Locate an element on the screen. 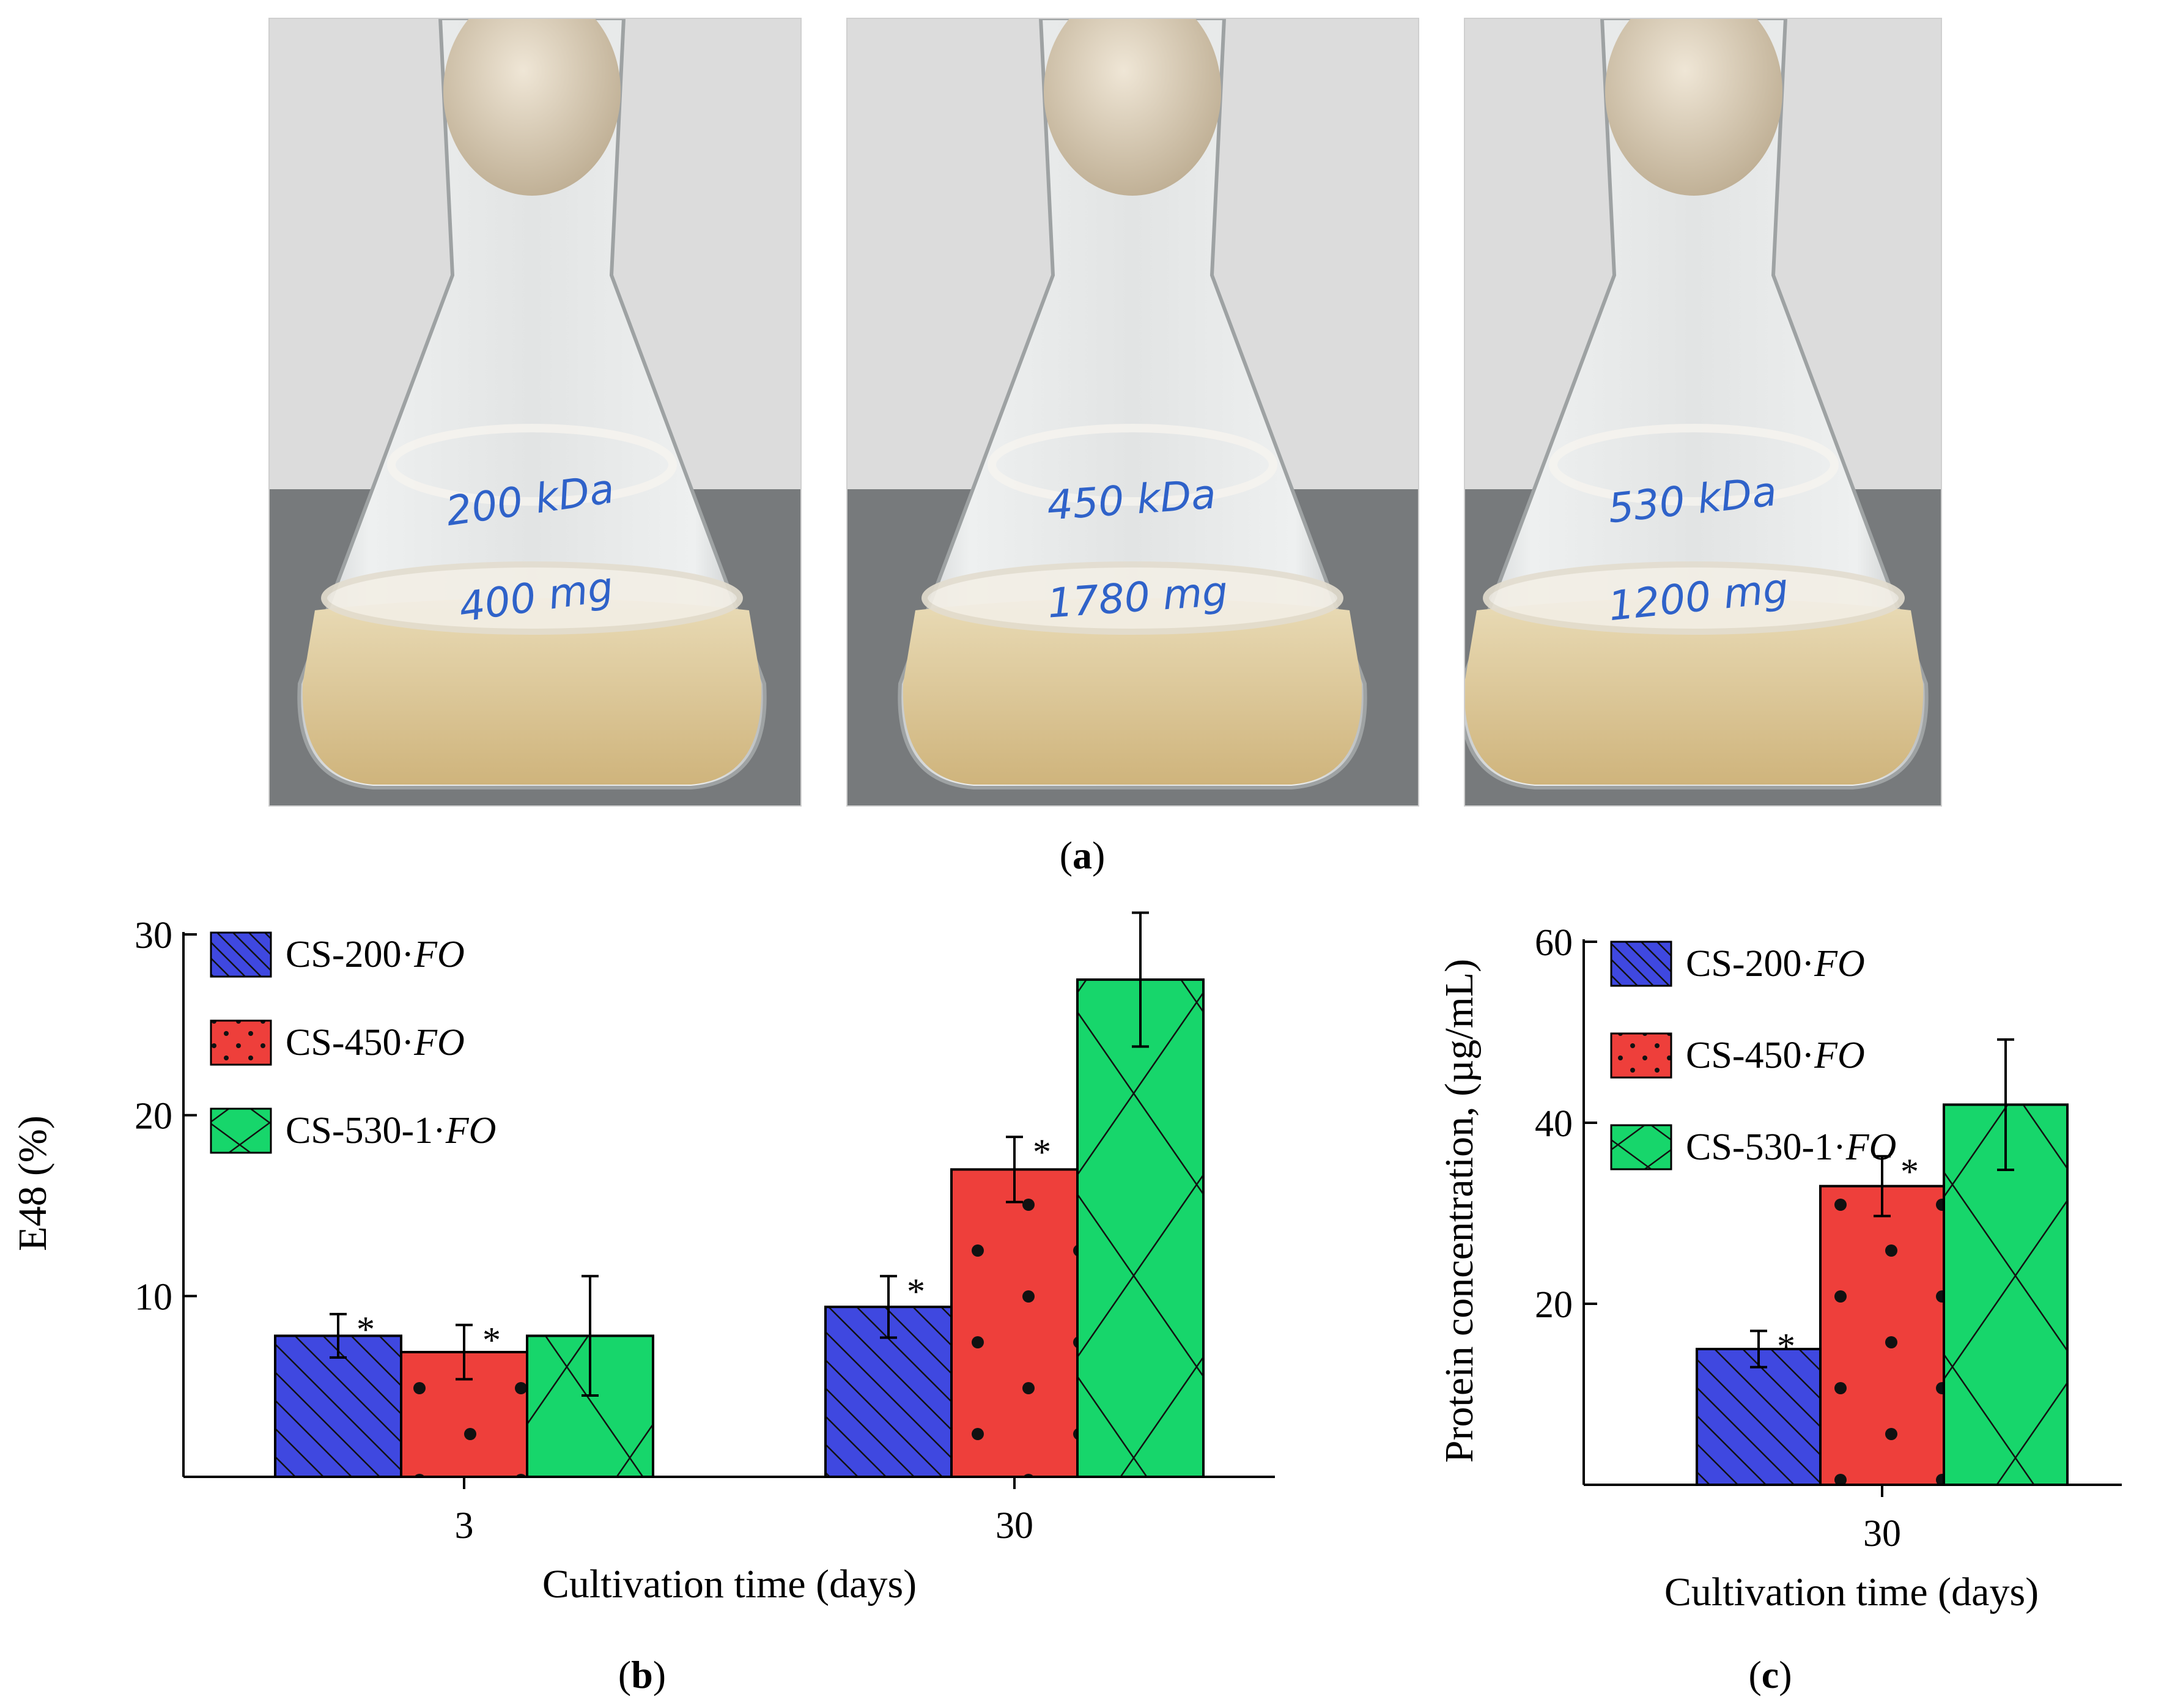 The width and height of the screenshot is (2164, 1708). protein-axes: 20 40 60 30 is located at coordinates (1828, 1238).